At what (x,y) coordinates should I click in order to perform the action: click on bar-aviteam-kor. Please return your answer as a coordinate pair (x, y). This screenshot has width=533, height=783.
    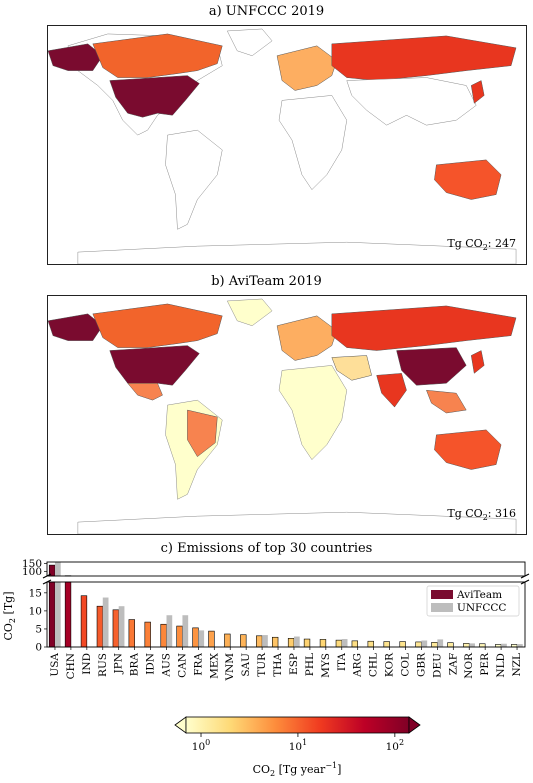
    Looking at the image, I should click on (386, 644).